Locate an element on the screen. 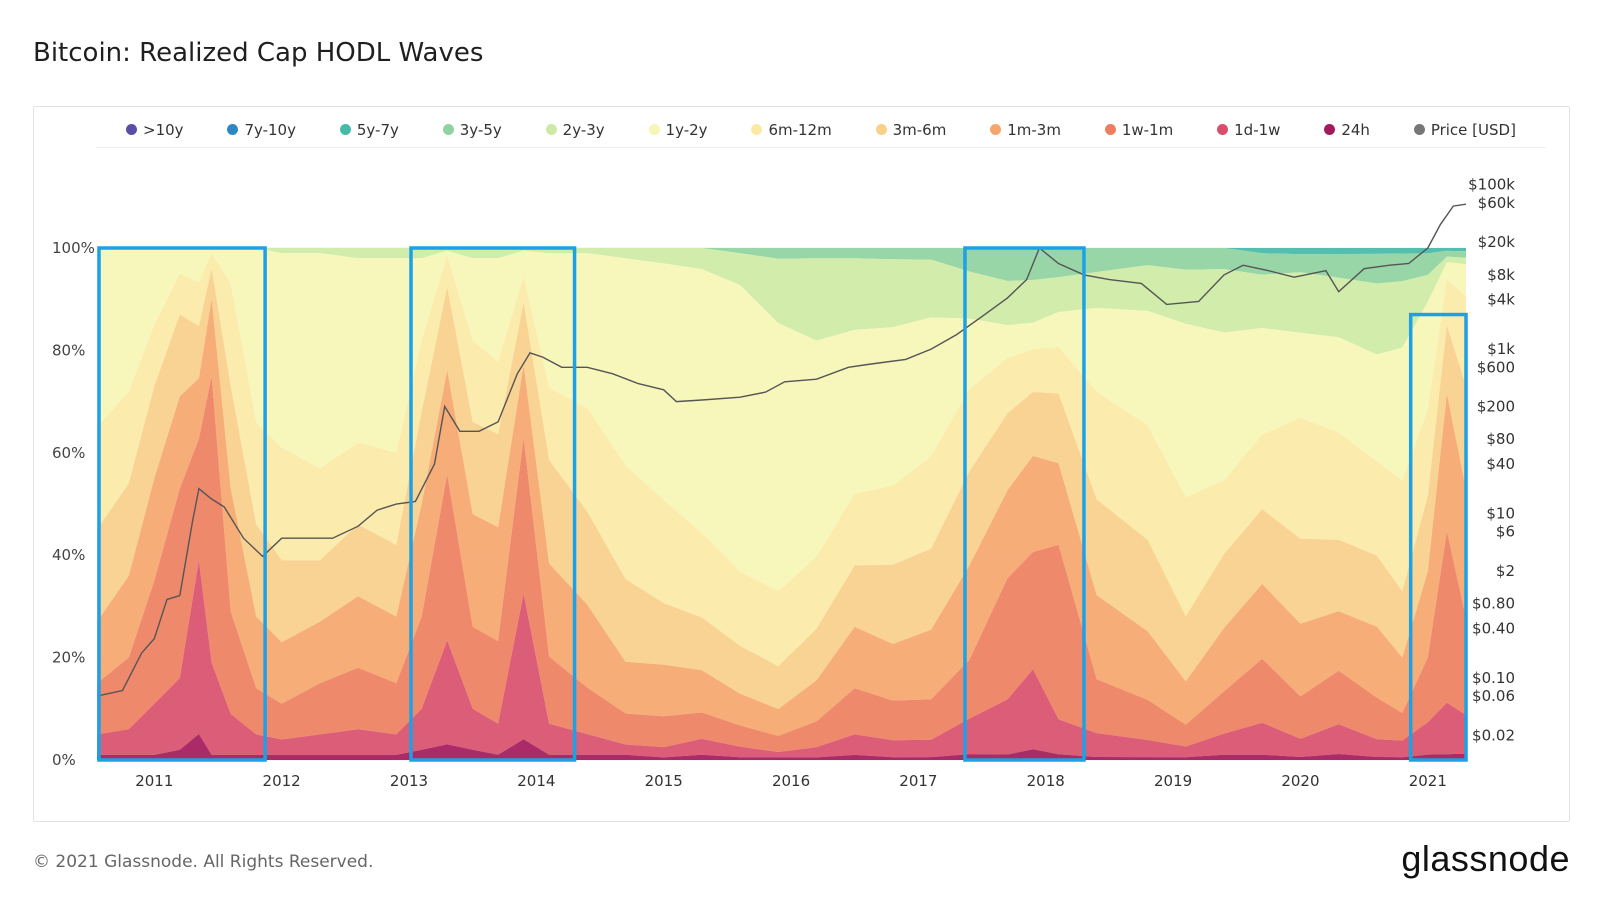 The width and height of the screenshot is (1600, 900). y-right-tick: $40 is located at coordinates (1500, 464).